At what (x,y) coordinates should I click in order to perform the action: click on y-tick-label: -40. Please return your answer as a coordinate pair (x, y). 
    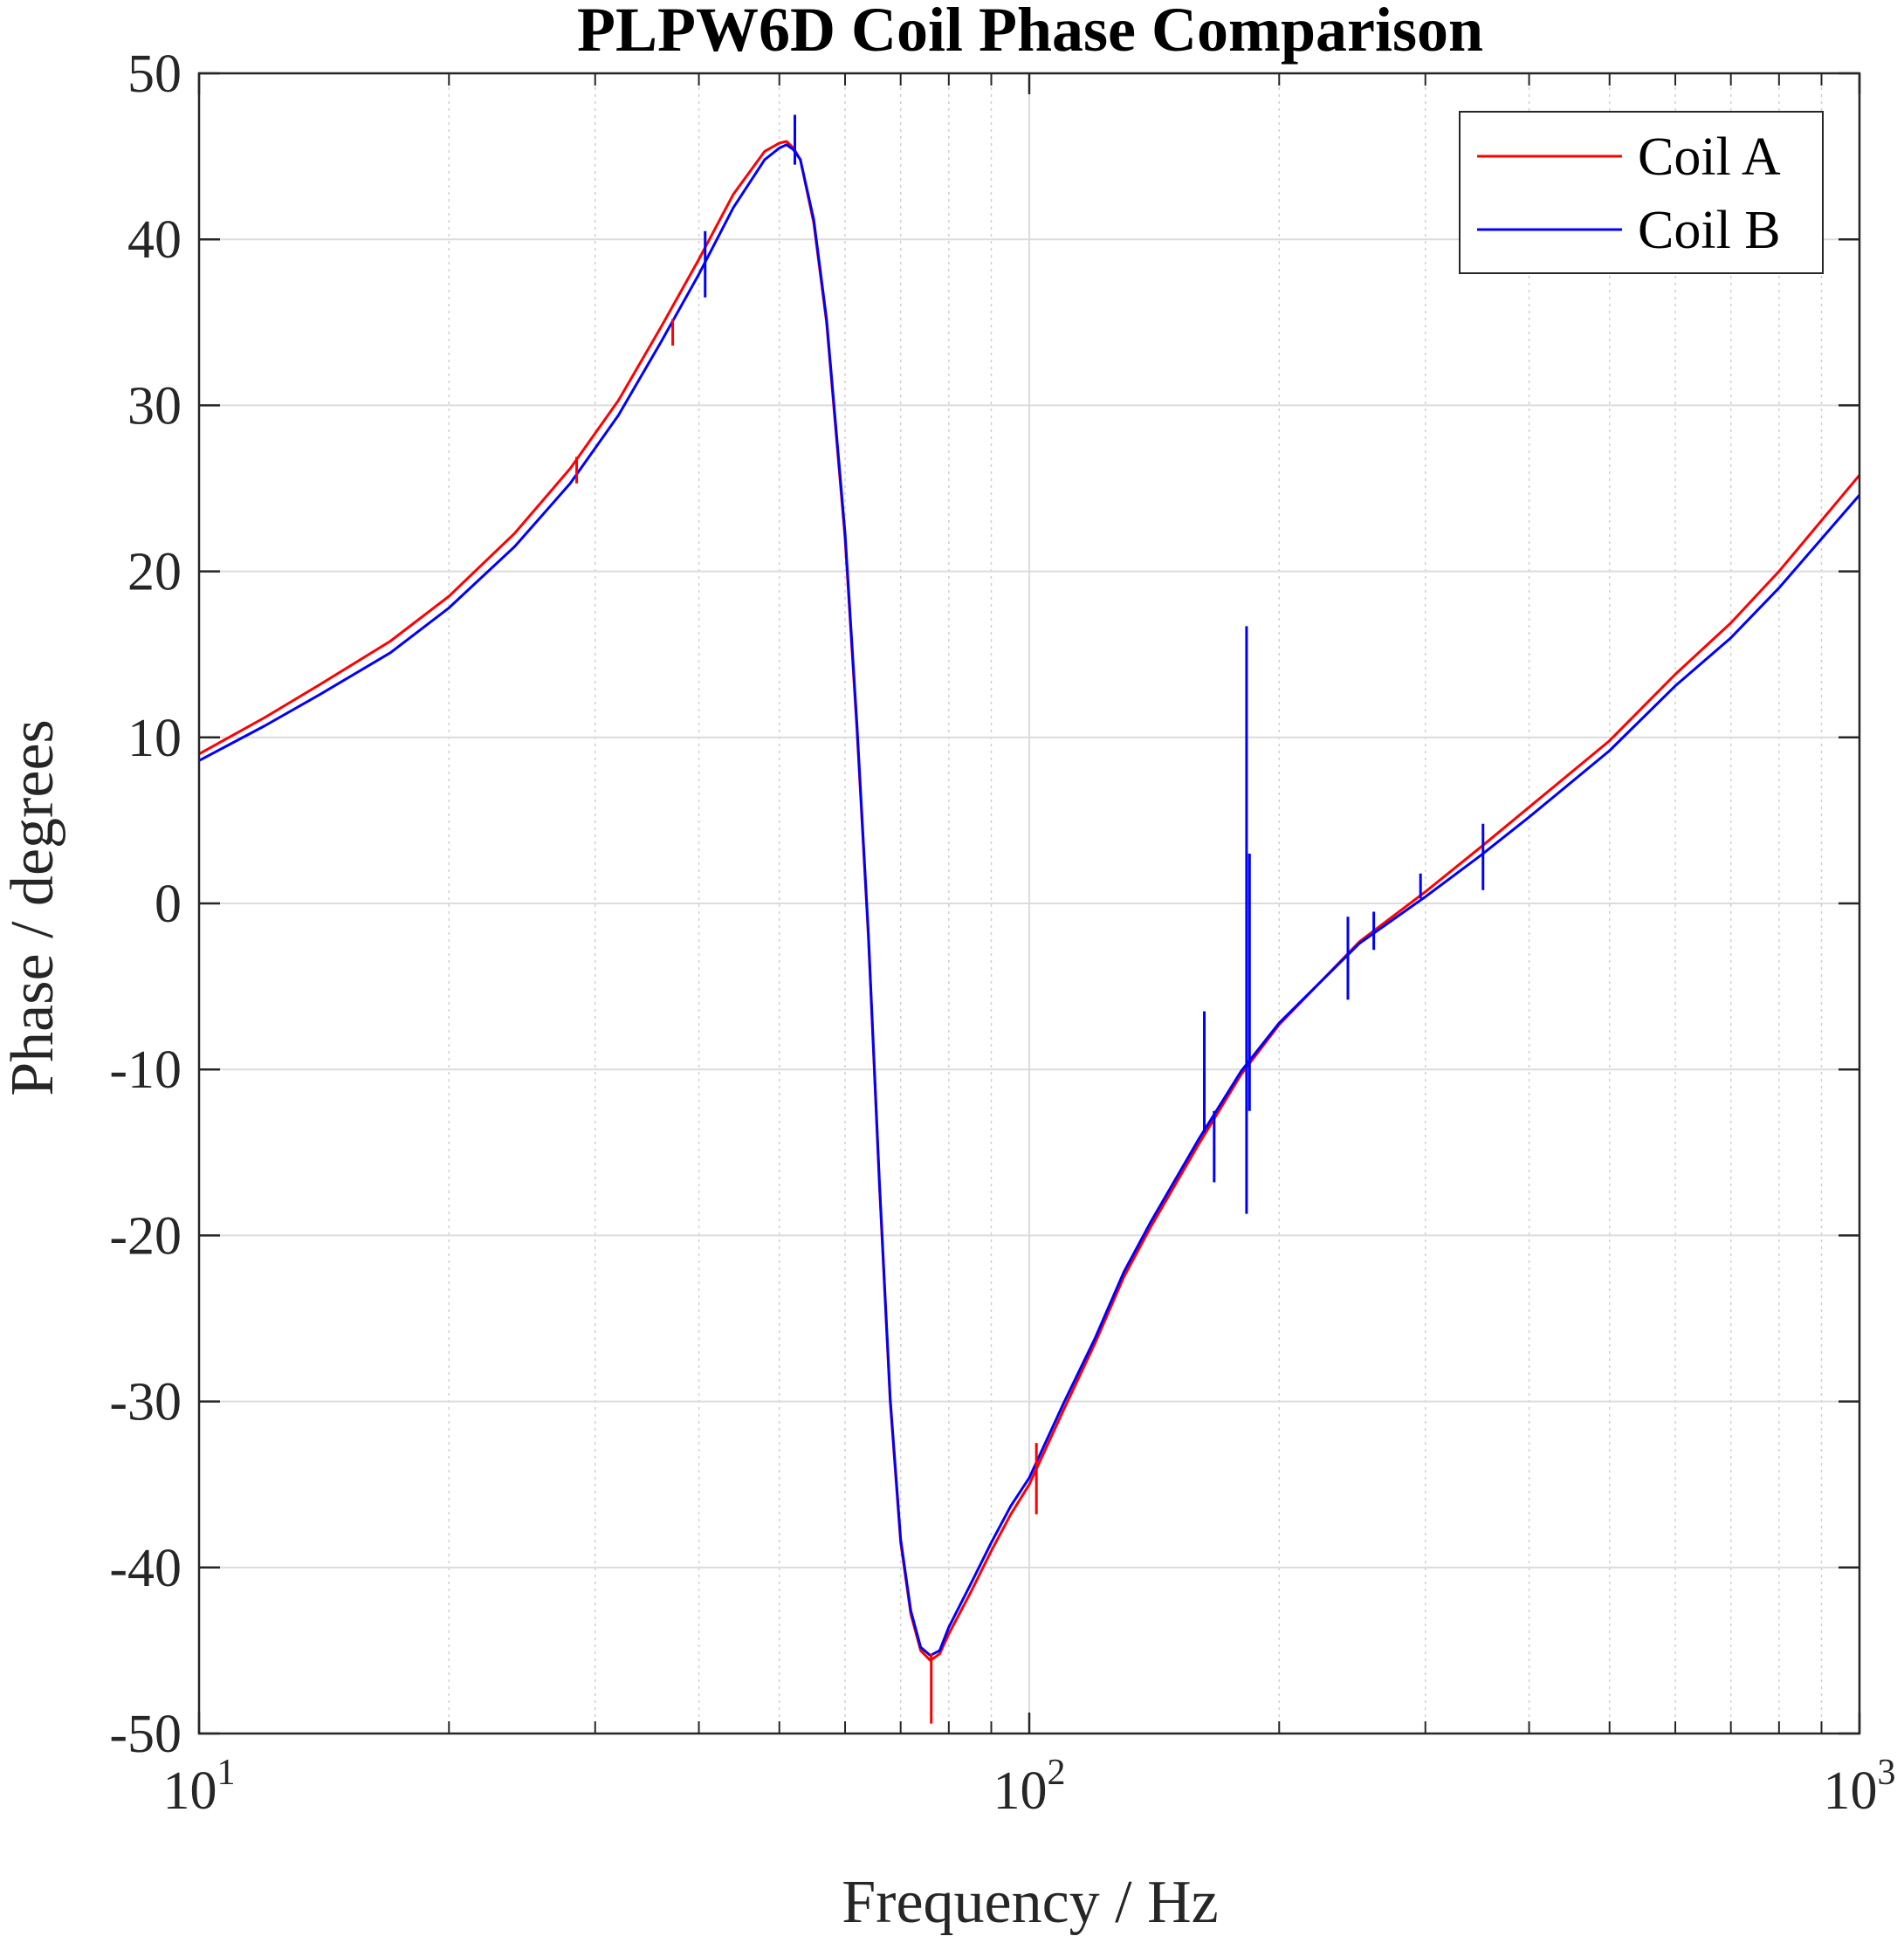
    Looking at the image, I should click on (145, 1568).